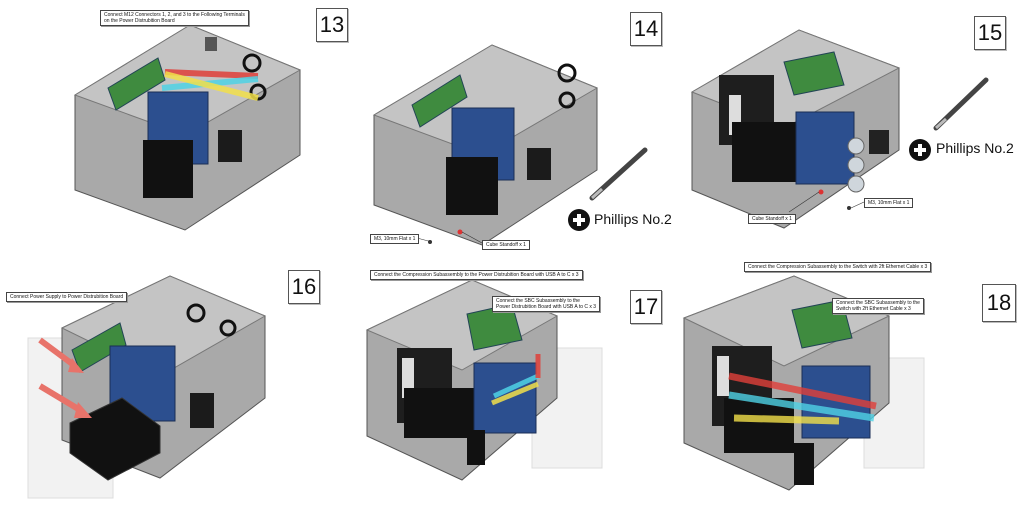  What do you see at coordinates (990, 33) in the screenshot?
I see `step-number-15: 15` at bounding box center [990, 33].